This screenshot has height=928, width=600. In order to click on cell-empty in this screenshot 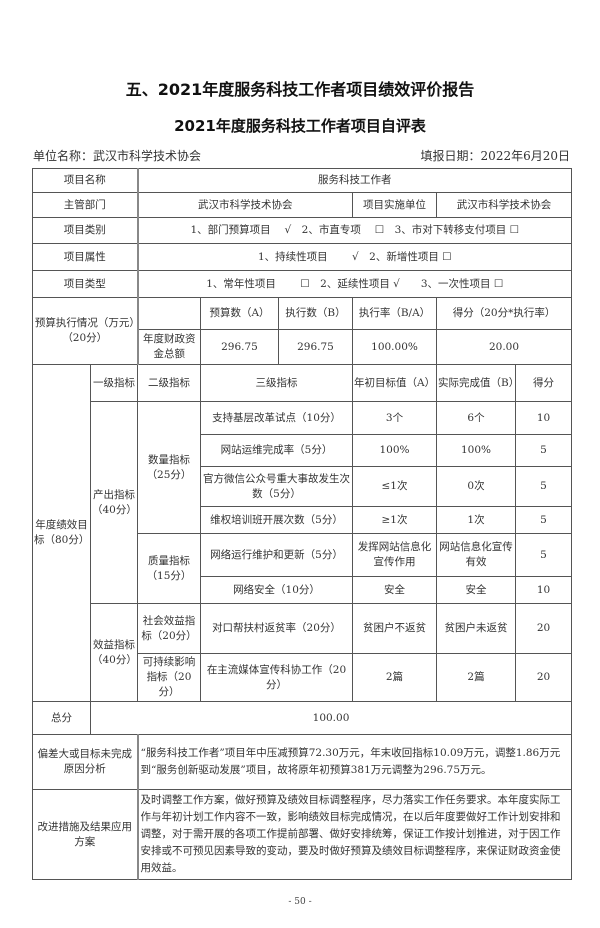, I will do `click(169, 313)`.